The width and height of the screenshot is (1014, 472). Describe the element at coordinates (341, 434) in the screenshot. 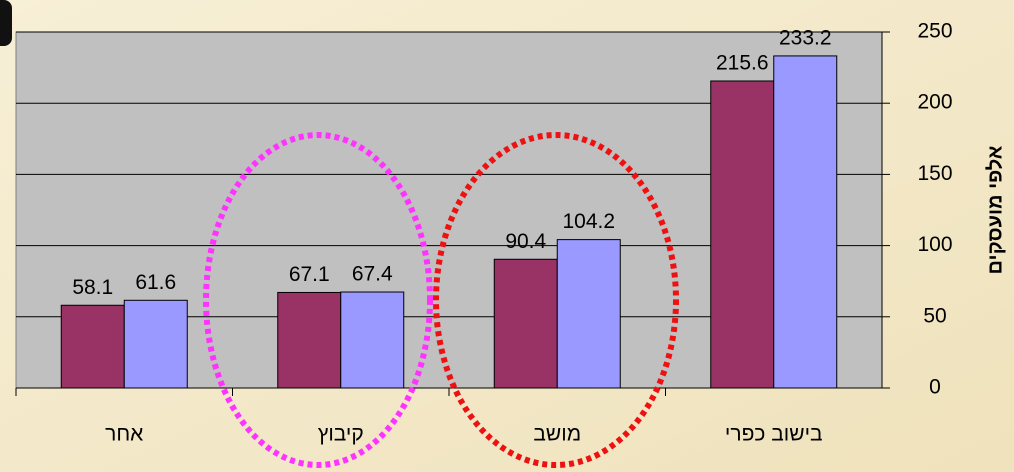

I see `x-tick-label: קיבוץ` at that location.